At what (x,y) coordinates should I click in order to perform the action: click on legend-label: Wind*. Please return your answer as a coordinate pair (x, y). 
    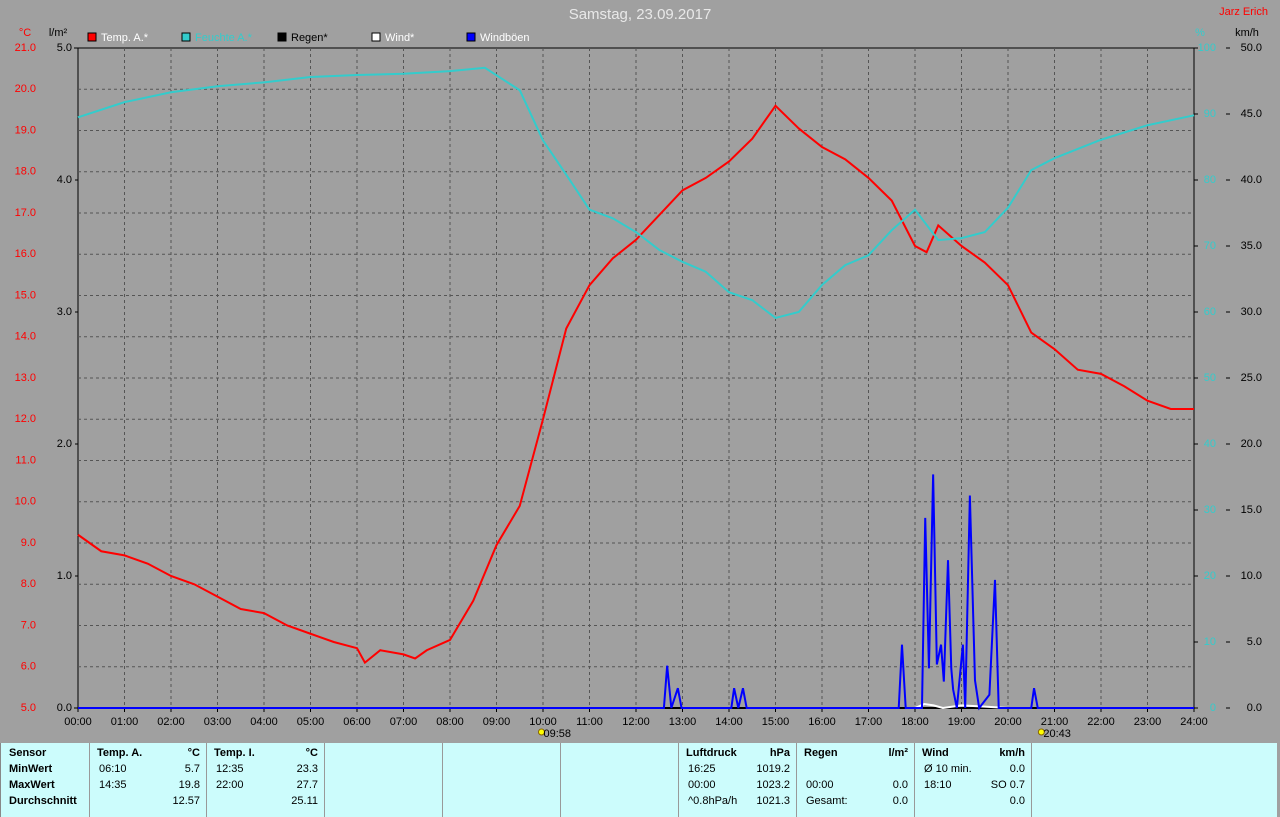
    Looking at the image, I should click on (400, 38).